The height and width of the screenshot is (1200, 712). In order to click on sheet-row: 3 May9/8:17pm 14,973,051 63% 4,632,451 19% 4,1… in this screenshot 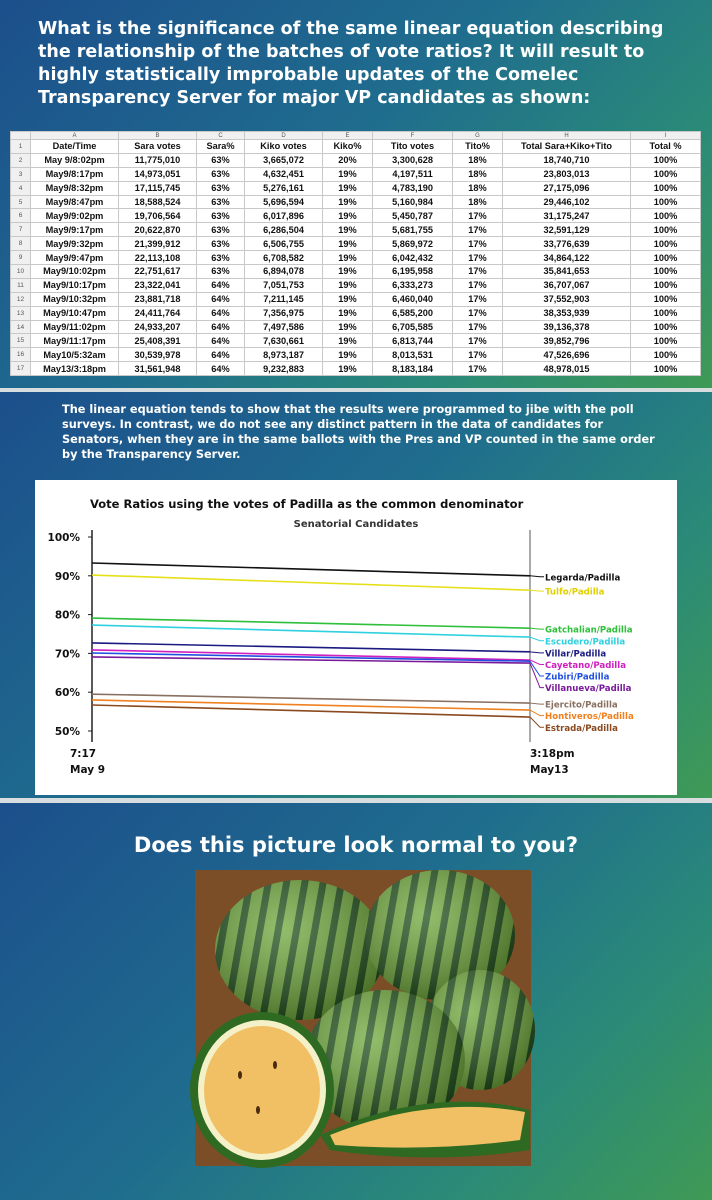, I will do `click(355, 174)`.